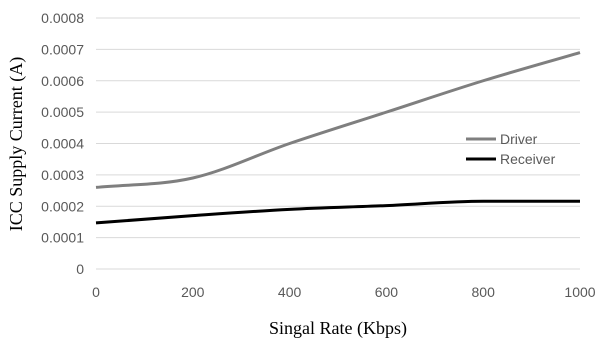 Image resolution: width=600 pixels, height=346 pixels. Describe the element at coordinates (290, 292) in the screenshot. I see `x-tick-label: 400` at that location.